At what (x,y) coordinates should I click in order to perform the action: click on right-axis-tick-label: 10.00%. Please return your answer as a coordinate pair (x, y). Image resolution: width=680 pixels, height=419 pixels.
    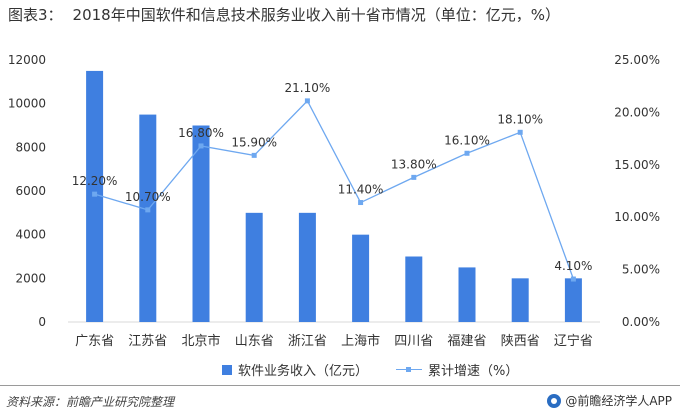
    Looking at the image, I should click on (637, 217).